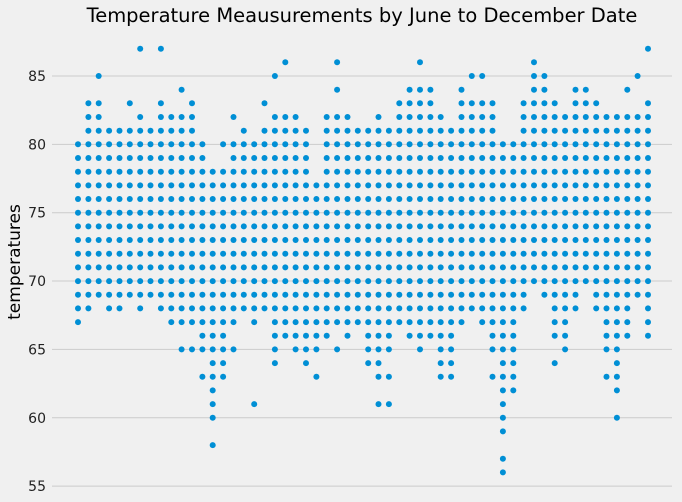 This screenshot has height=502, width=682. Describe the element at coordinates (37, 282) in the screenshot. I see `y-tick-label: 70` at that location.